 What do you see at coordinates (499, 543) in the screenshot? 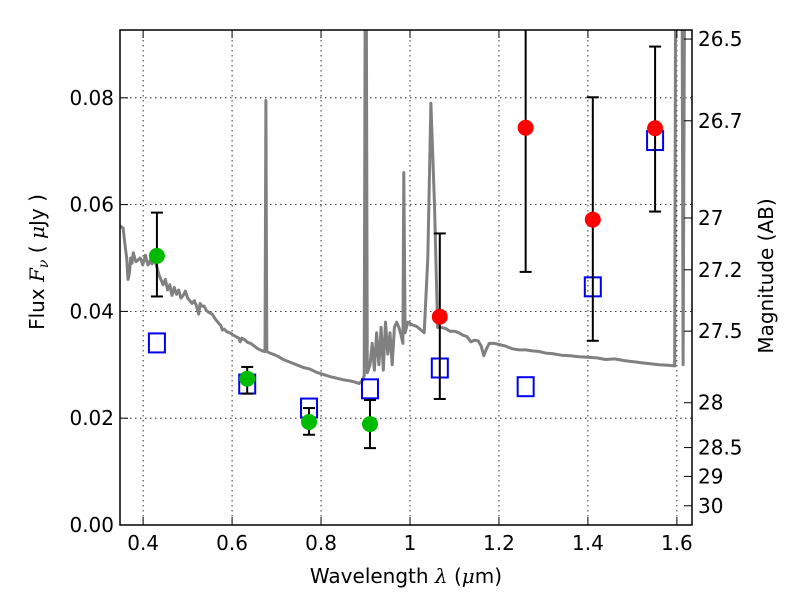
I see `x-tick-label: 1.2` at bounding box center [499, 543].